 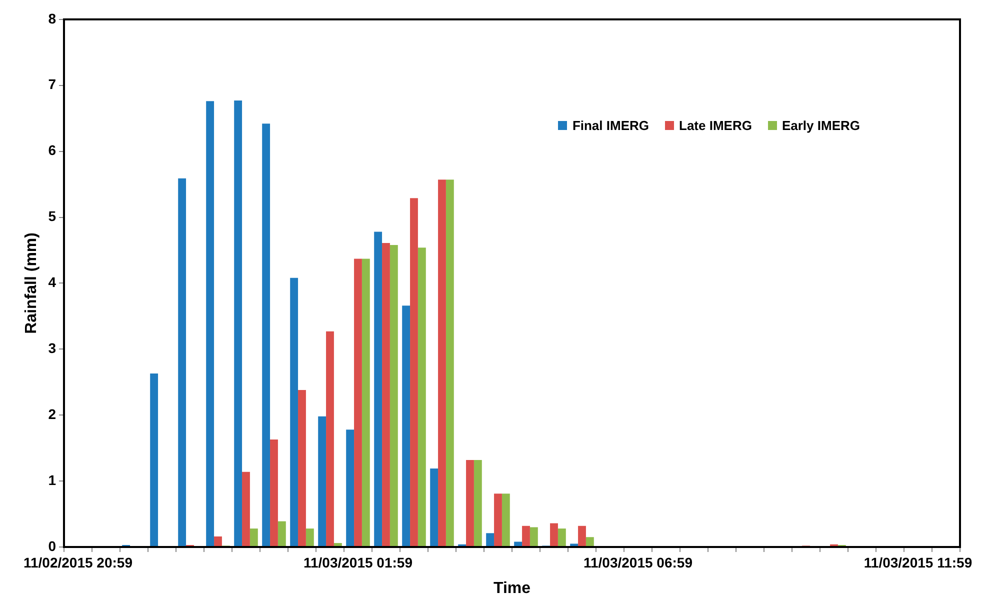 I want to click on x-tick-label: 11/03/2015 01:59, so click(x=358, y=562).